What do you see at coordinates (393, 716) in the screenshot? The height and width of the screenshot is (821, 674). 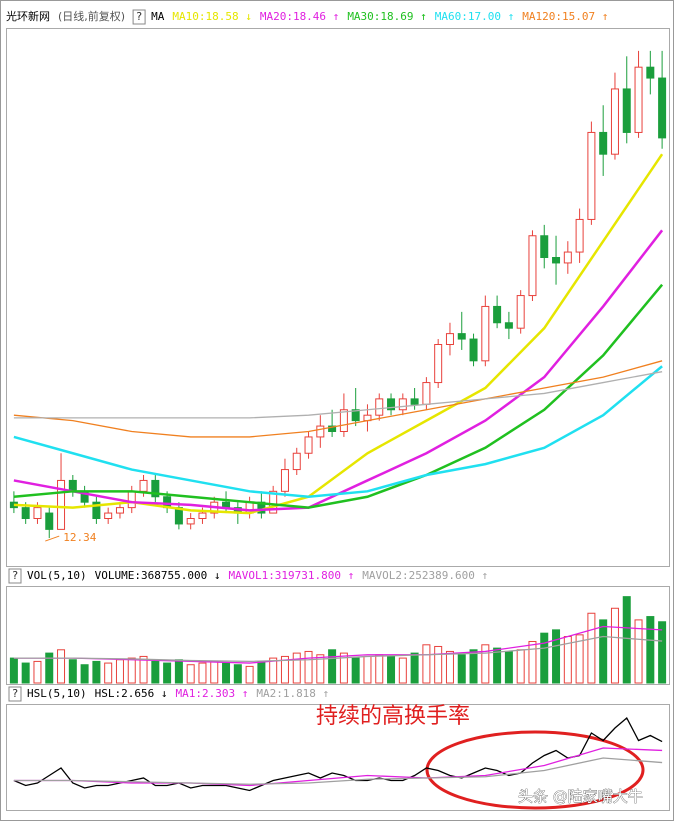 I see `annotation: 持续的高换手率` at bounding box center [393, 716].